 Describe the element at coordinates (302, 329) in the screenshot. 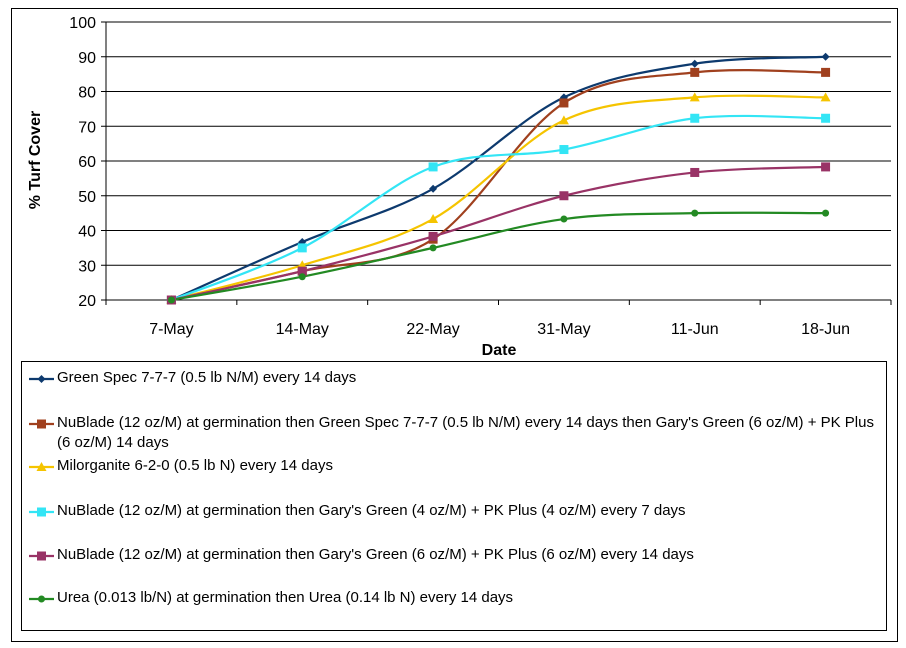

I see `x-tick-label: 14-May` at that location.